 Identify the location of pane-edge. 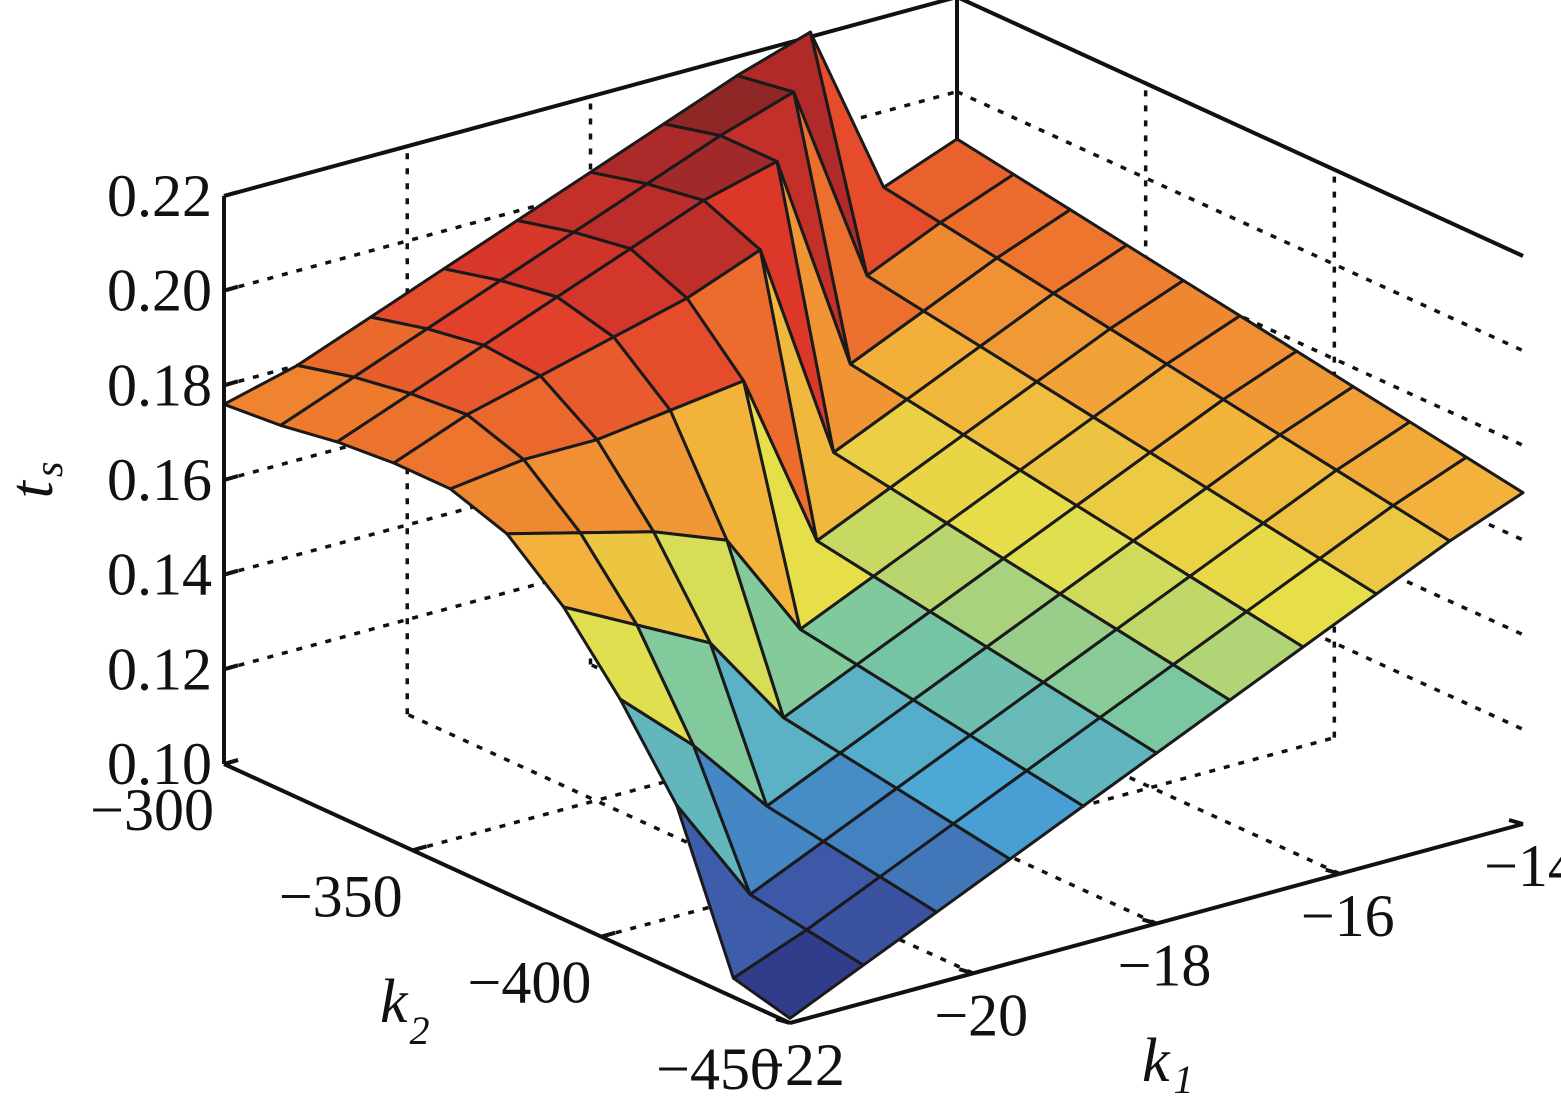
(1241, 129).